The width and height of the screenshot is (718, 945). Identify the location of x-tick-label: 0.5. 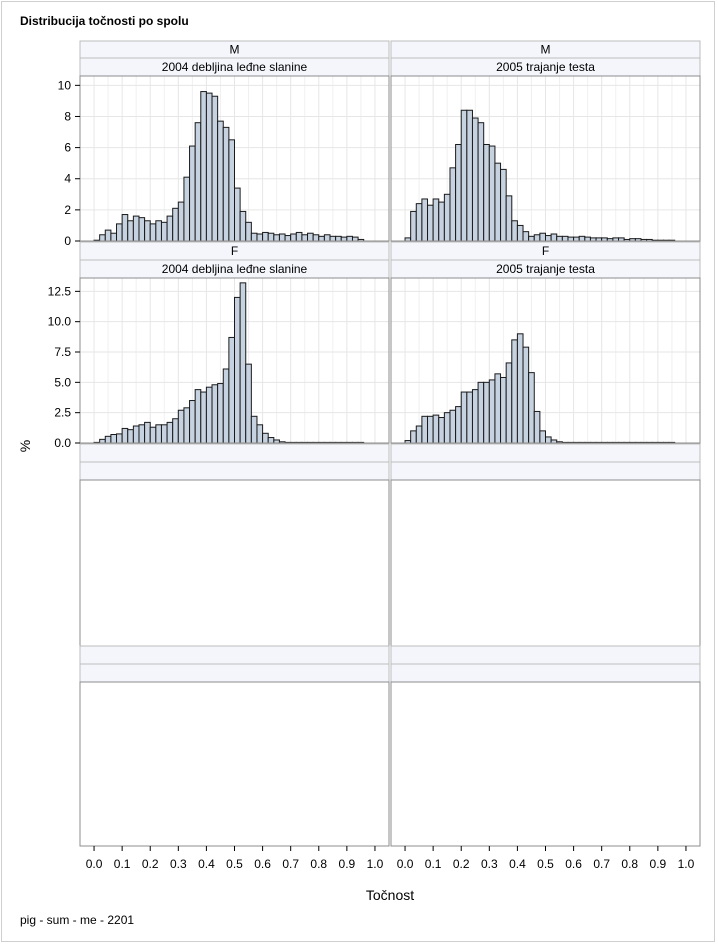
(545, 864).